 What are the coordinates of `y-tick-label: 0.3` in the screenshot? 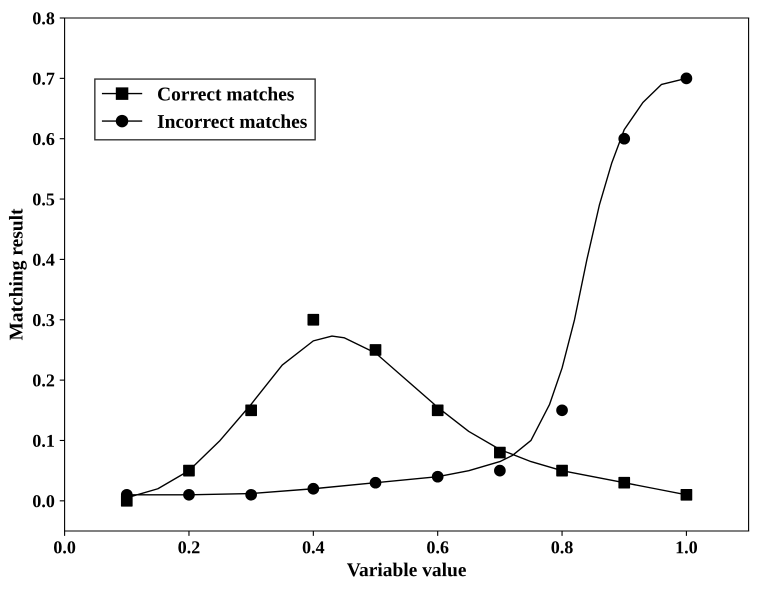 It's located at (43, 320).